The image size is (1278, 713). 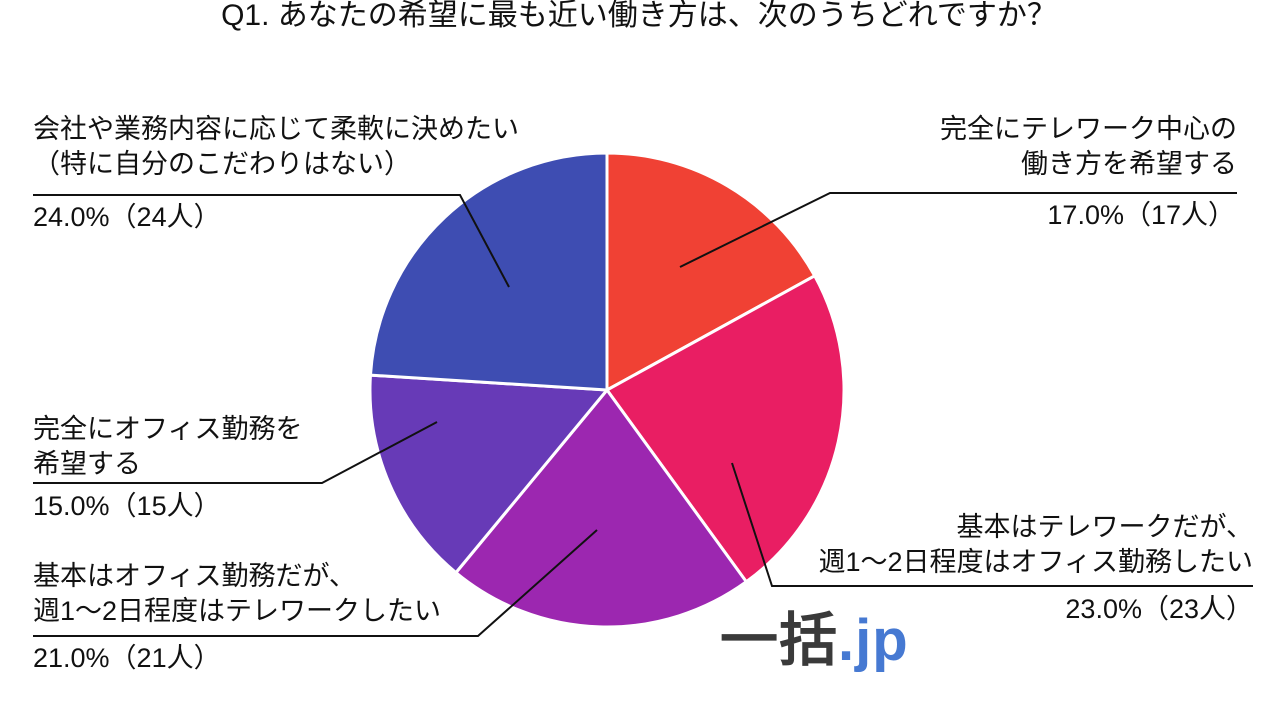 I want to click on leader-line-mostly-telework, so click(x=992, y=524).